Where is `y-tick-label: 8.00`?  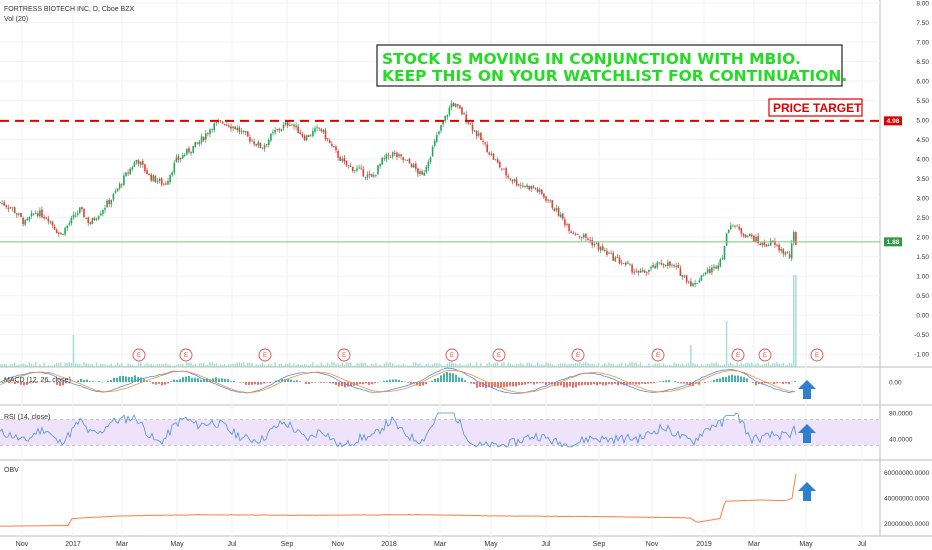
y-tick-label: 8.00 is located at coordinates (922, 3).